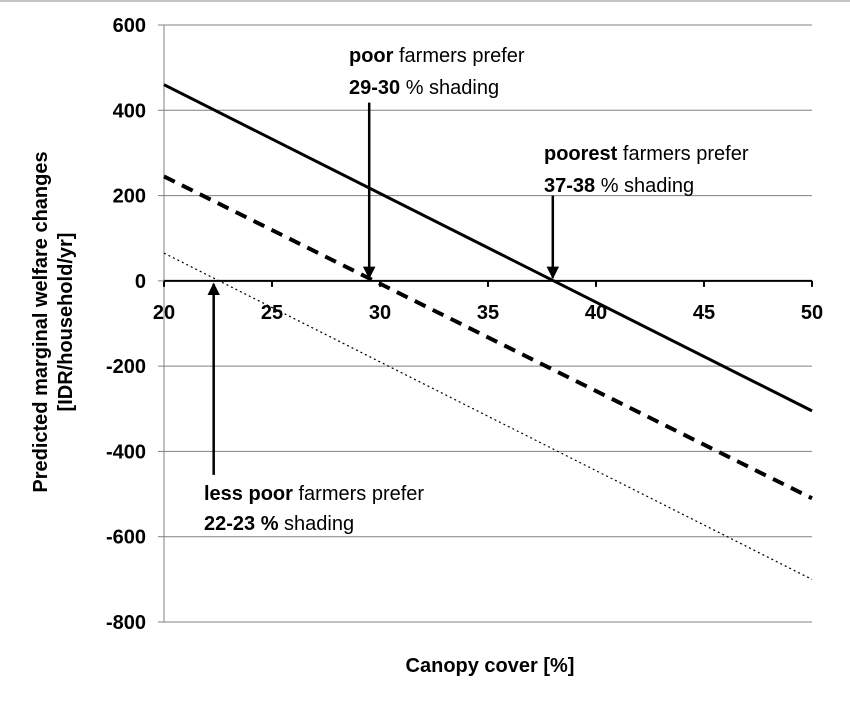 This screenshot has width=850, height=702. Describe the element at coordinates (164, 313) in the screenshot. I see `x-tick-label: 20` at that location.